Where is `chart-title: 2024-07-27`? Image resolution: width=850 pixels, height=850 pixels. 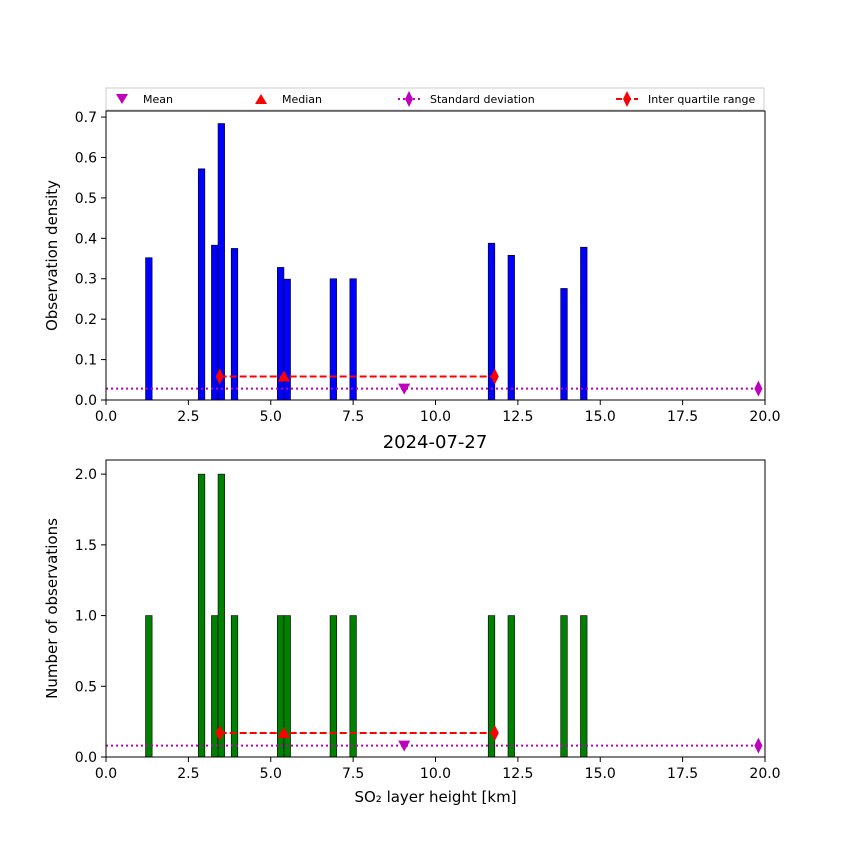 chart-title: 2024-07-27 is located at coordinates (435, 442).